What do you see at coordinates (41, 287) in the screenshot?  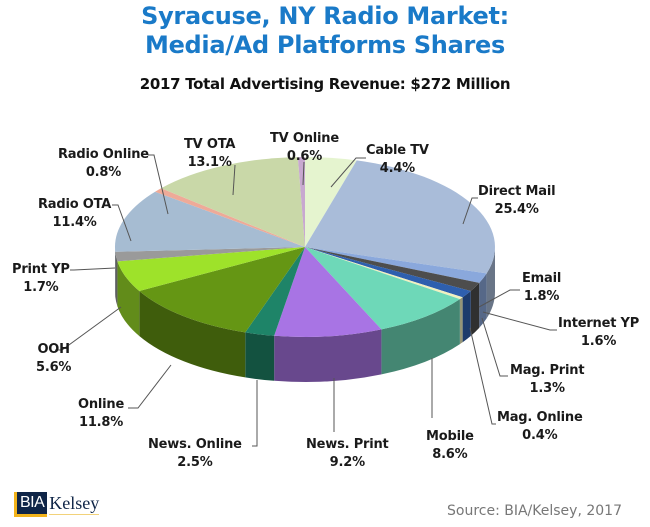 I see `label-value: 1.7%` at bounding box center [41, 287].